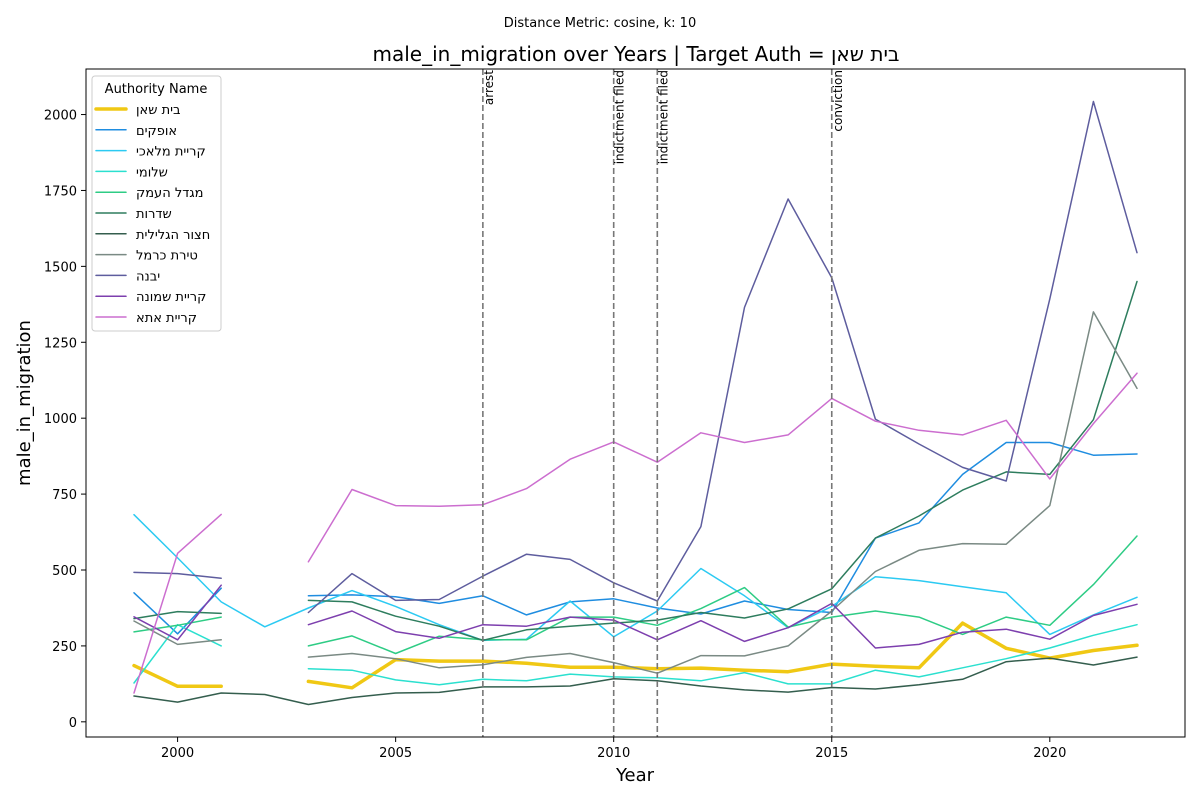 Image resolution: width=1200 pixels, height=800 pixels. What do you see at coordinates (158, 110) in the screenshot?
I see `legend-label-1: בית שאן` at bounding box center [158, 110].